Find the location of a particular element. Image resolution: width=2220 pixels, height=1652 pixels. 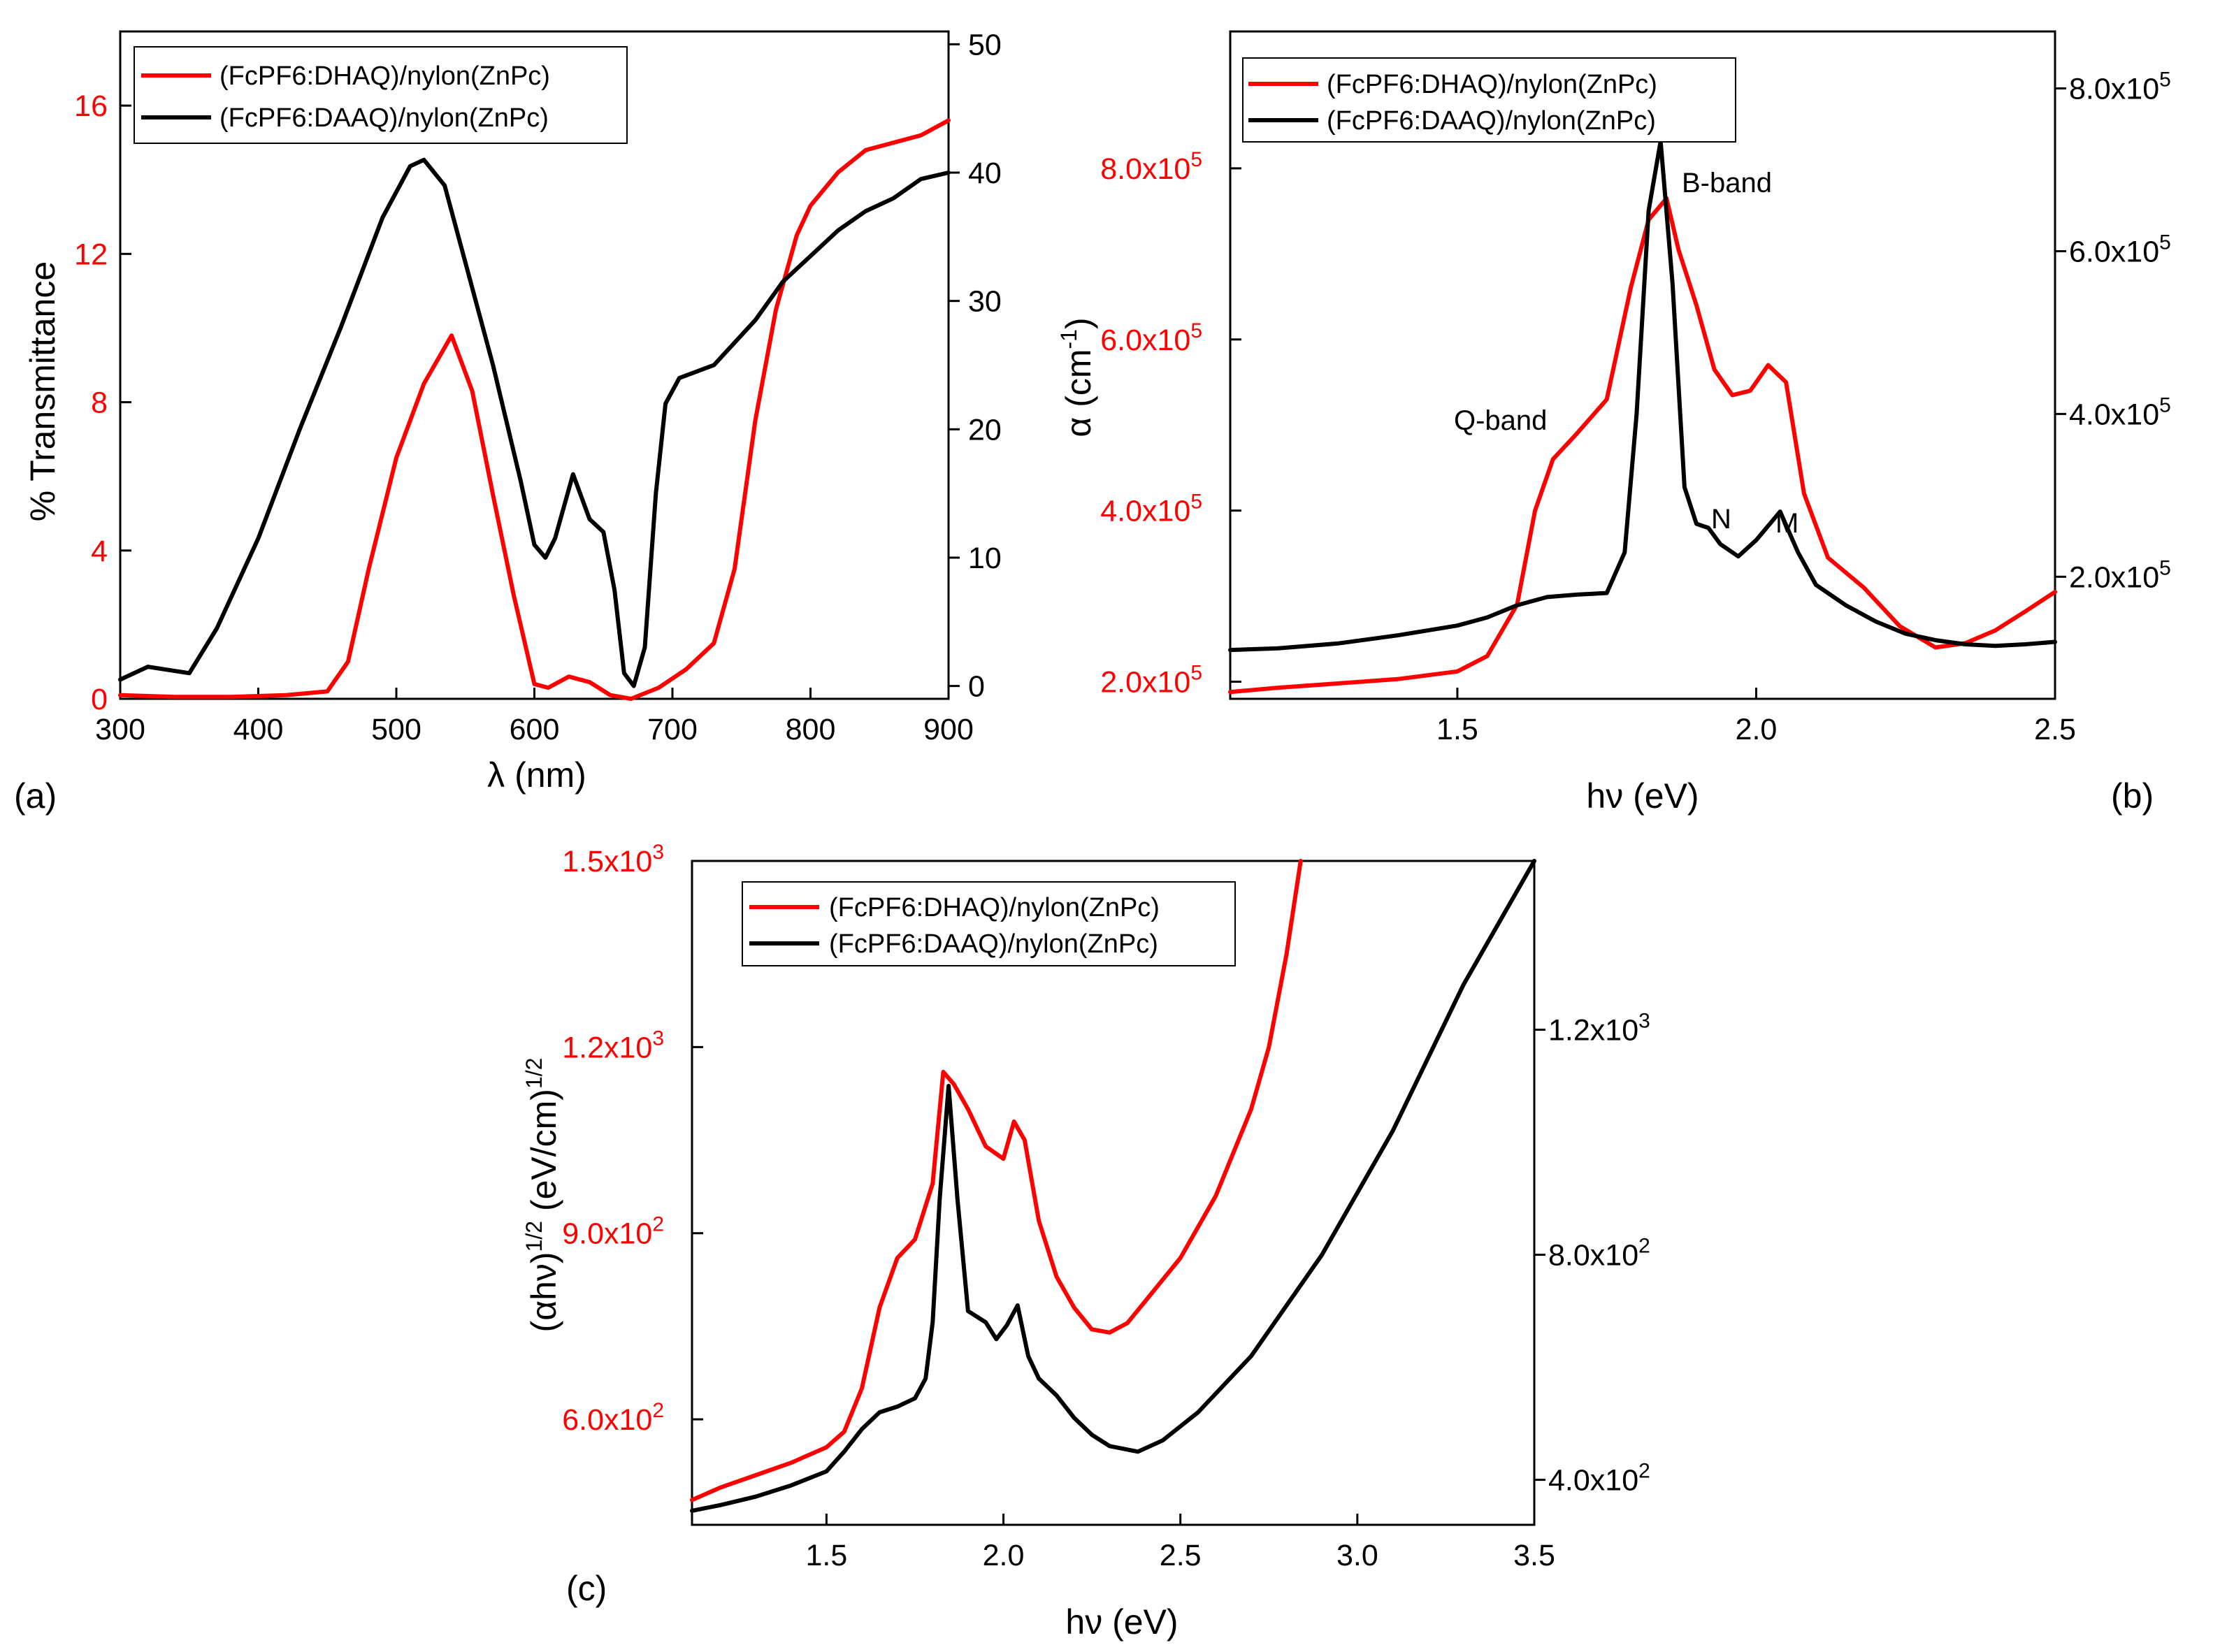

legend-label-daaq-c: (FcPF6:DAAQ)/nylon(ZnPc) is located at coordinates (993, 944).